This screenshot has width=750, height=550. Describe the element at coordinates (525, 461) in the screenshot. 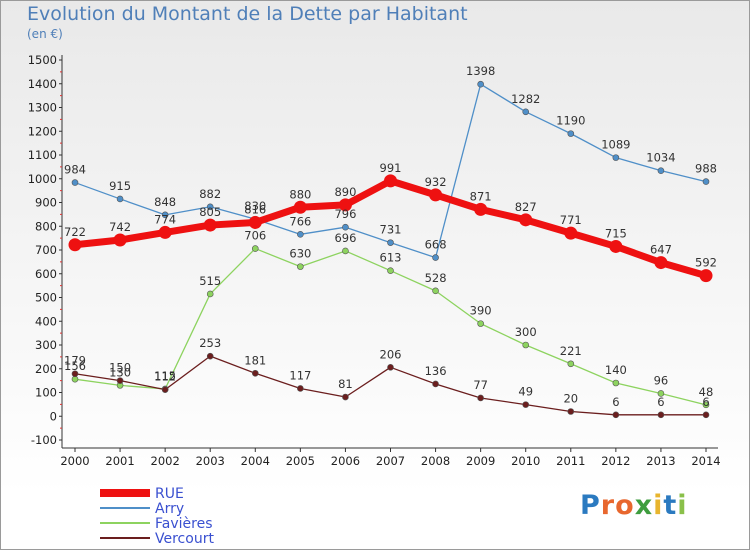

I see `x-tick-label: 2010` at that location.